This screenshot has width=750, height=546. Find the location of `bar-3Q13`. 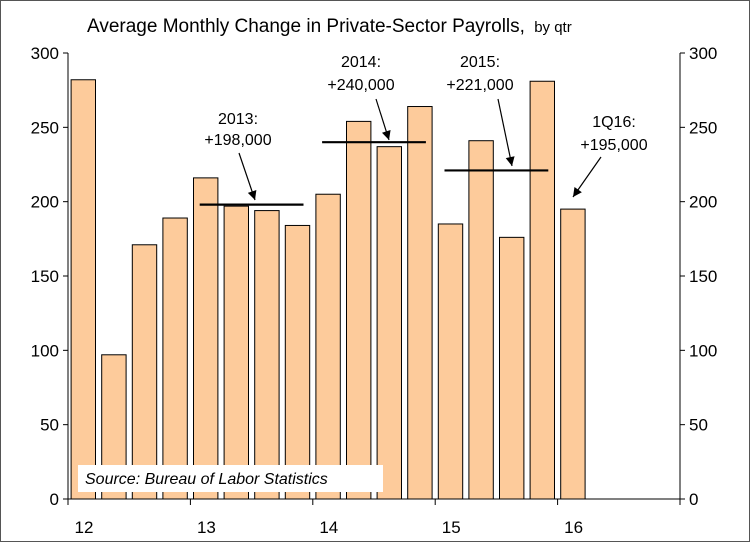

bar-3Q13 is located at coordinates (267, 355).